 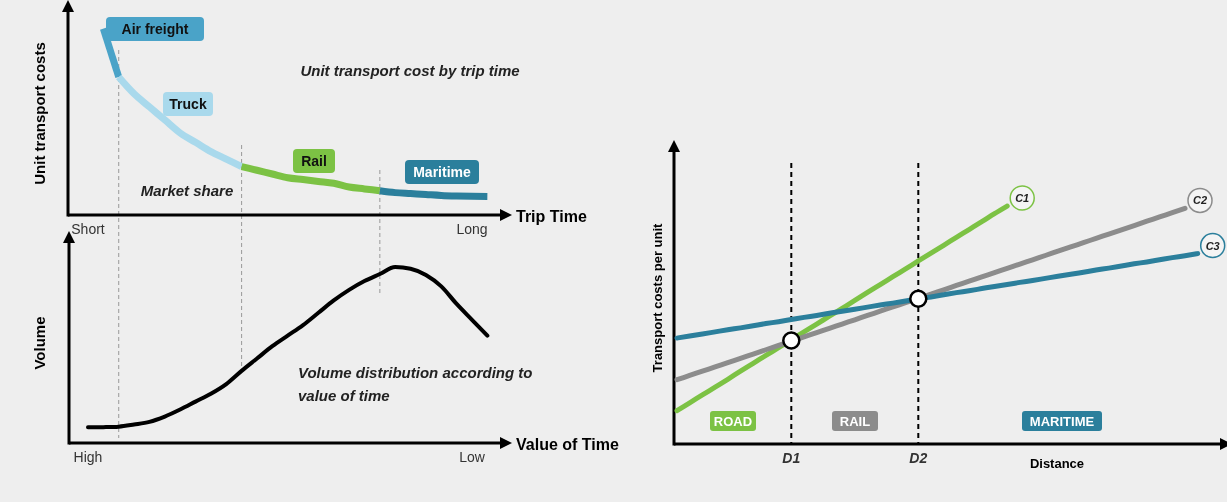 I want to click on x-tick-label: Short, so click(x=88, y=229).